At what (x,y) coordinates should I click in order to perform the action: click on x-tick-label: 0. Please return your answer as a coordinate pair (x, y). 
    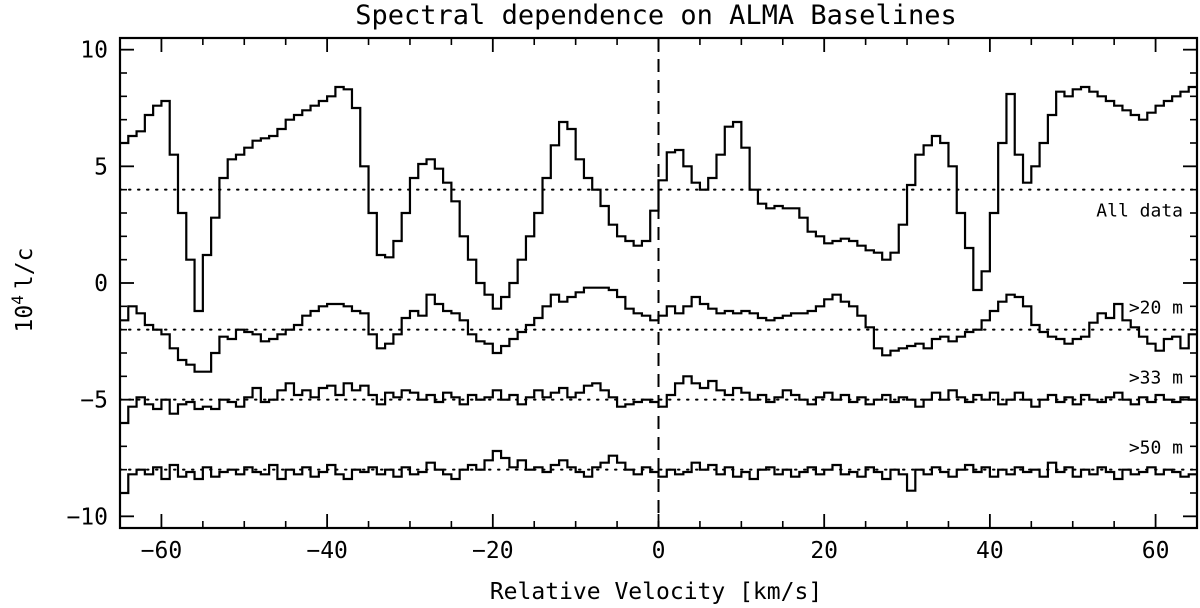
    Looking at the image, I should click on (659, 551).